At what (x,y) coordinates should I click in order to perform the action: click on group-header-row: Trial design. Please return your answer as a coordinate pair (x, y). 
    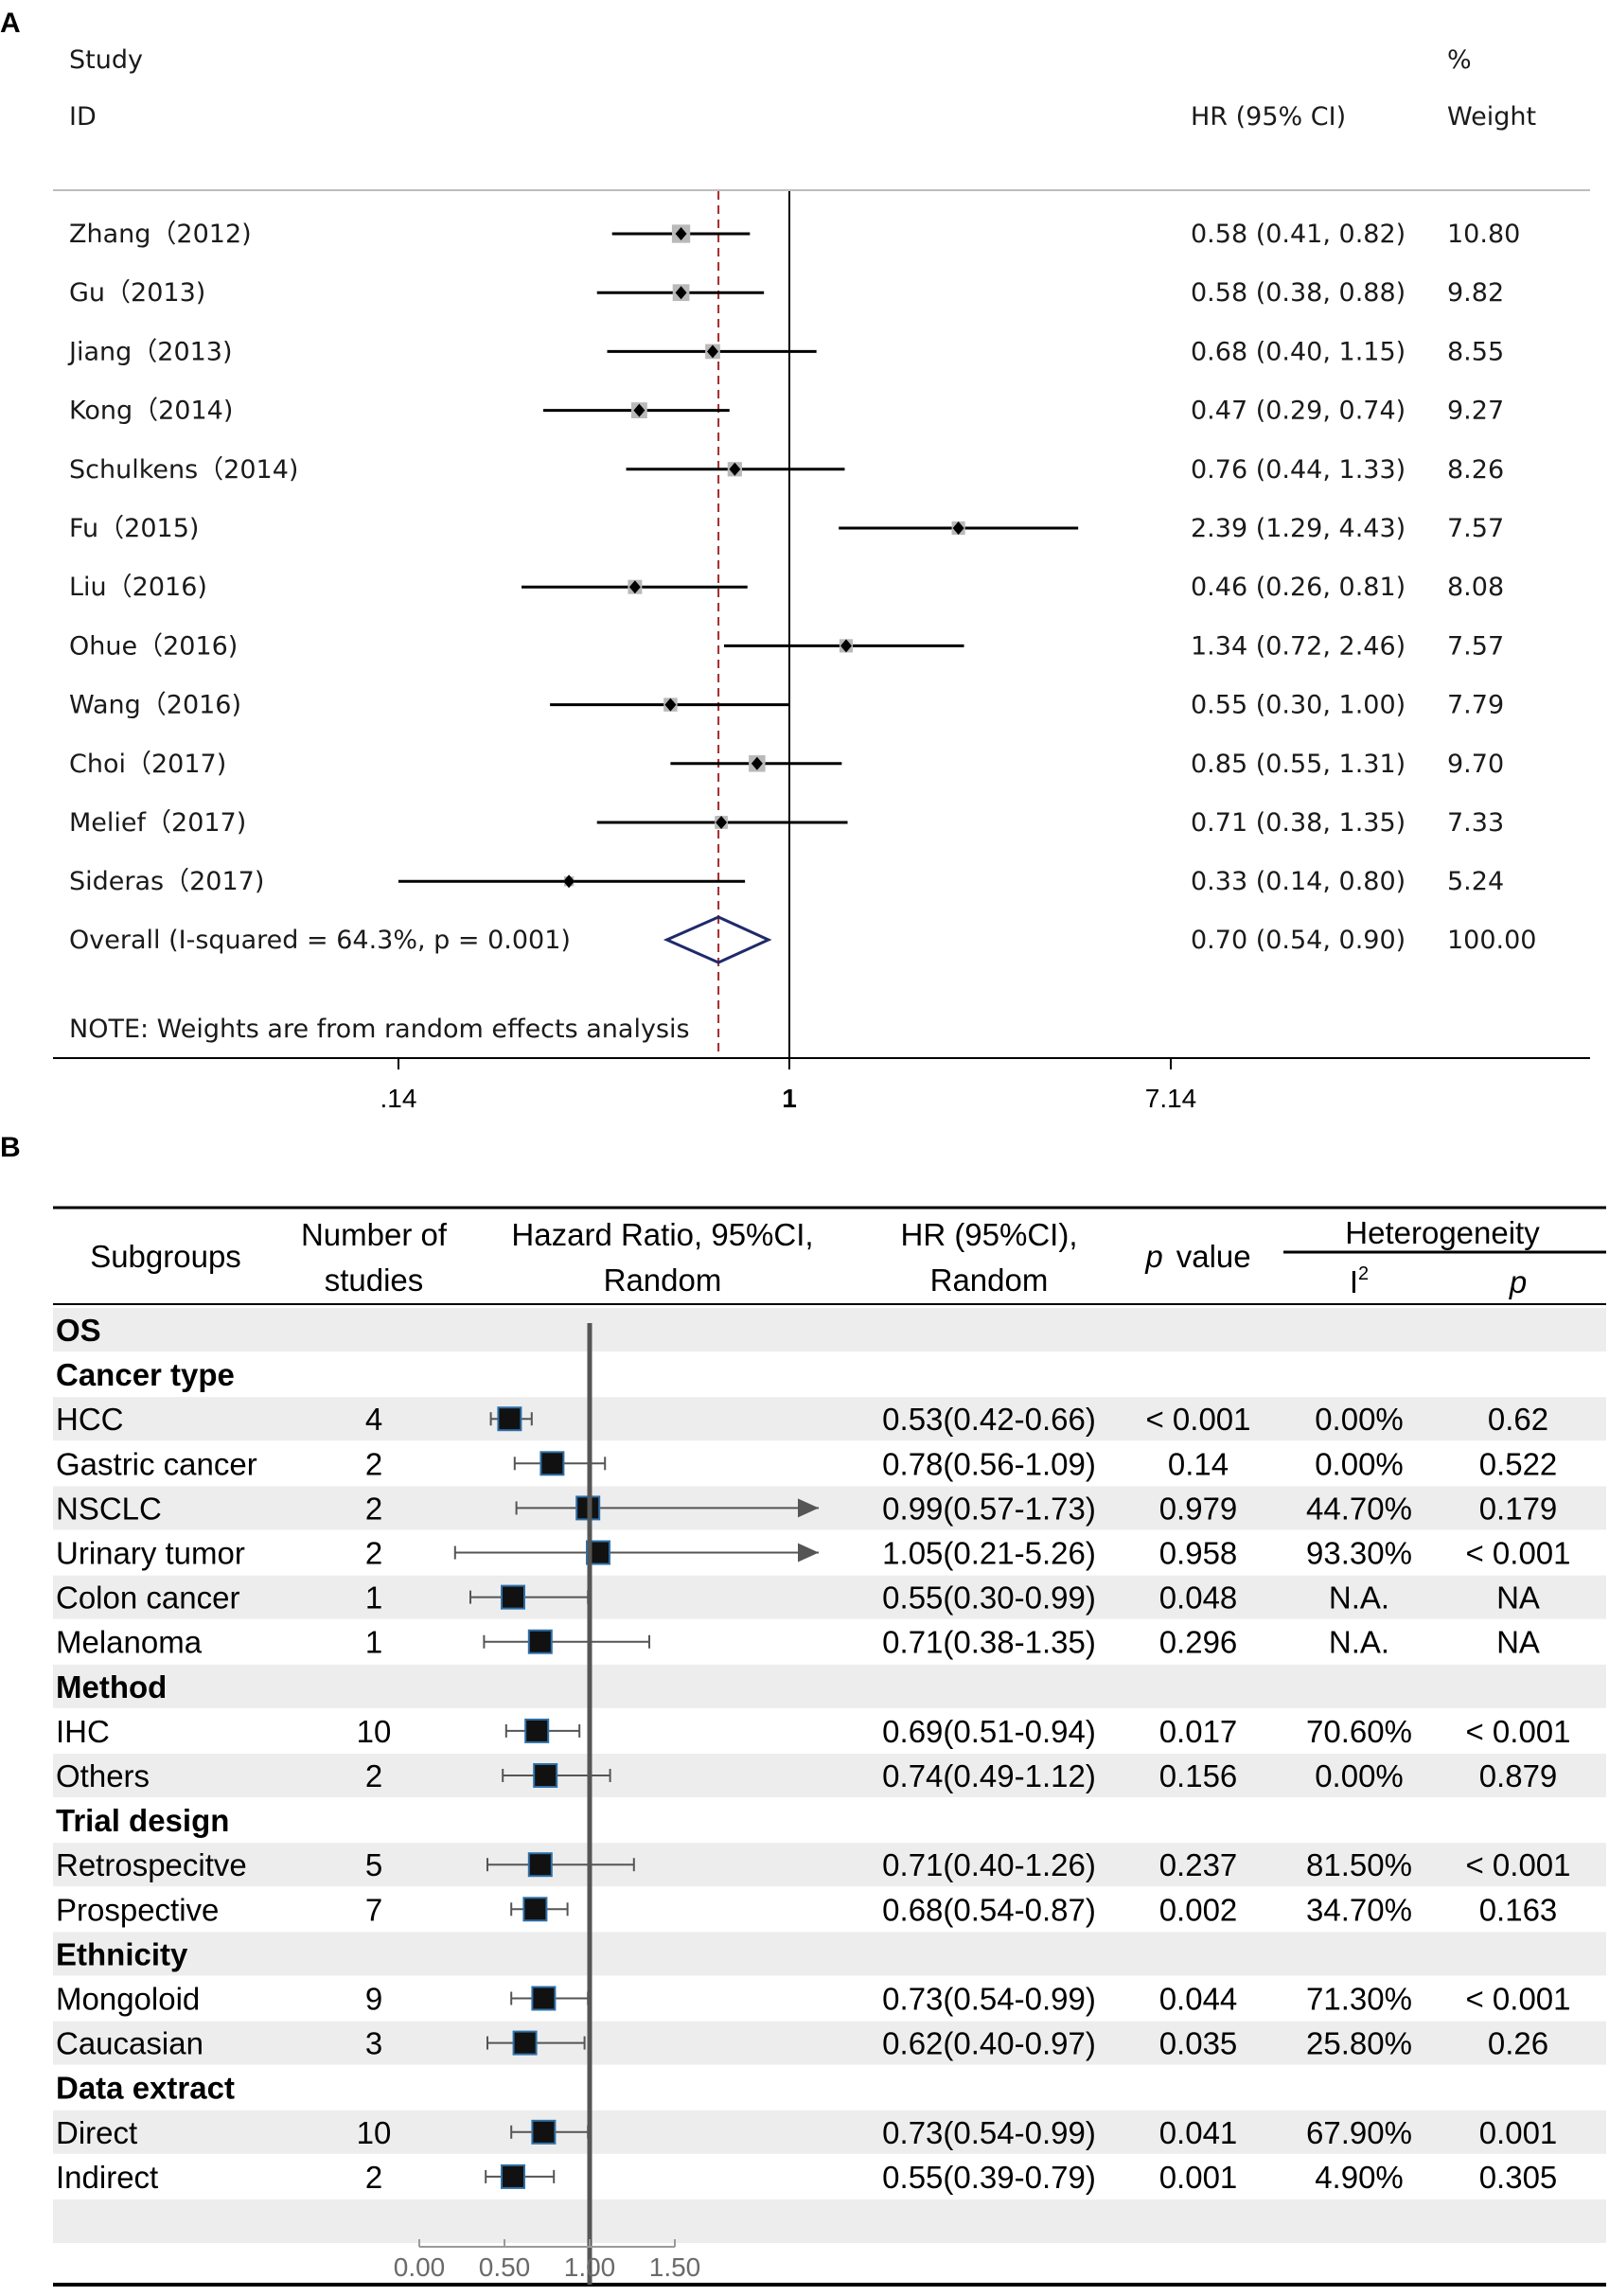
    Looking at the image, I should click on (142, 1820).